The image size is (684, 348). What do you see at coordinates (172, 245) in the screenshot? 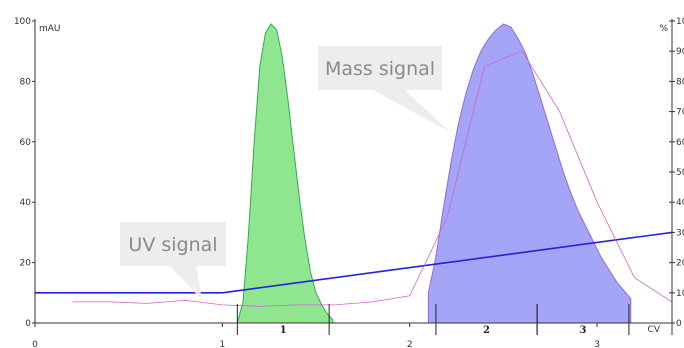
I see `callout-text-1: UV signal` at bounding box center [172, 245].